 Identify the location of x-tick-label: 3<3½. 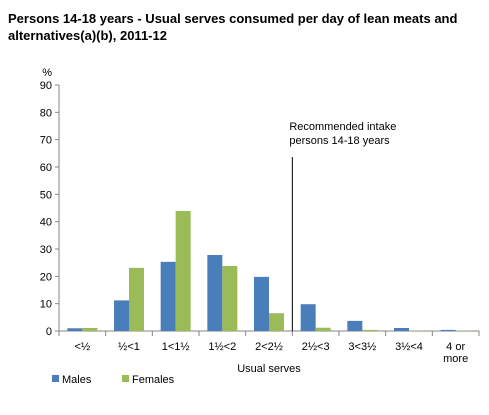
(362, 347).